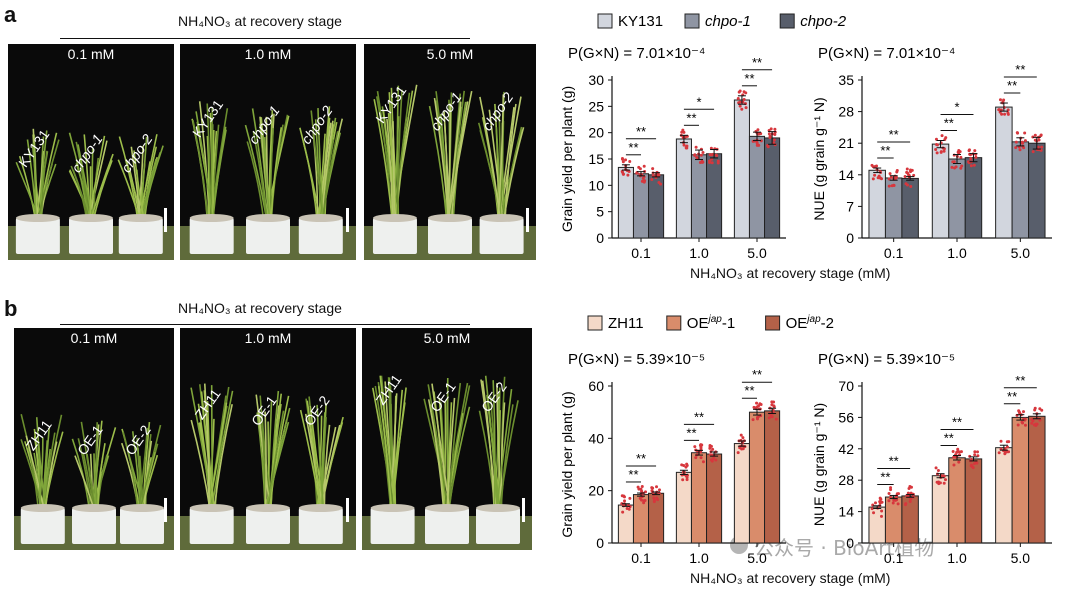 Image resolution: width=1080 pixels, height=591 pixels. I want to click on y-tick-label: 60, so click(596, 386).